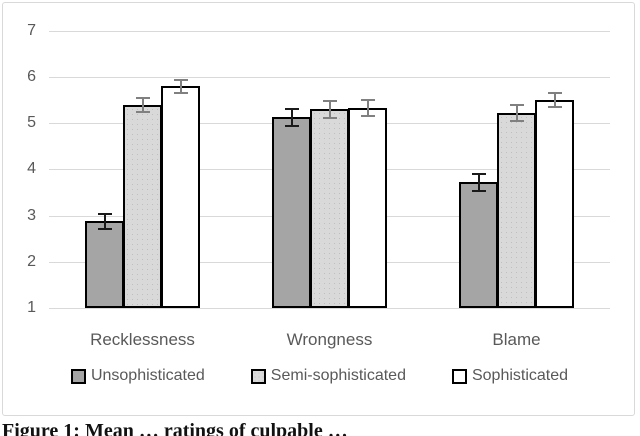  What do you see at coordinates (31, 123) in the screenshot?
I see `y-tick-label: 5` at bounding box center [31, 123].